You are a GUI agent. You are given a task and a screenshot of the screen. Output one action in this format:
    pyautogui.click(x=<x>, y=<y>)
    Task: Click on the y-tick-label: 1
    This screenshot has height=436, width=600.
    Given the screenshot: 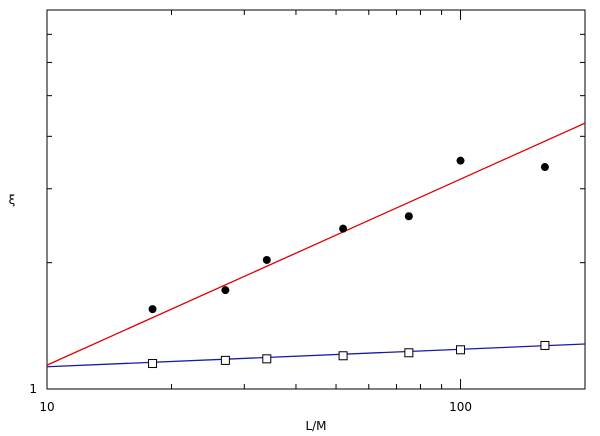 What is the action you would take?
    pyautogui.click(x=33, y=389)
    